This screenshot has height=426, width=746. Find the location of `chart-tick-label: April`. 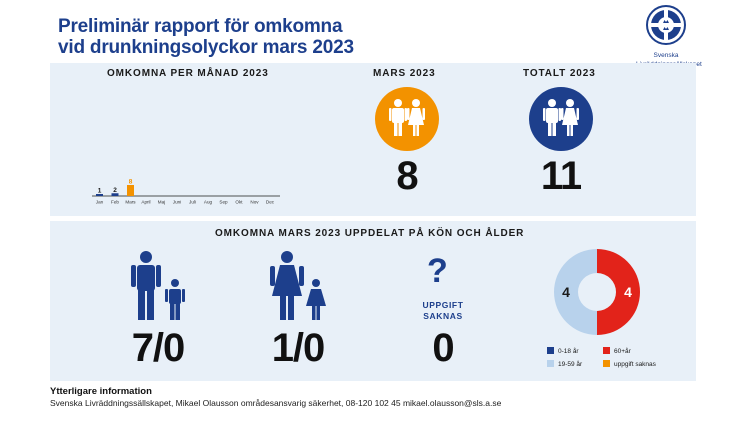

chart-tick-label: April is located at coordinates (145, 202).